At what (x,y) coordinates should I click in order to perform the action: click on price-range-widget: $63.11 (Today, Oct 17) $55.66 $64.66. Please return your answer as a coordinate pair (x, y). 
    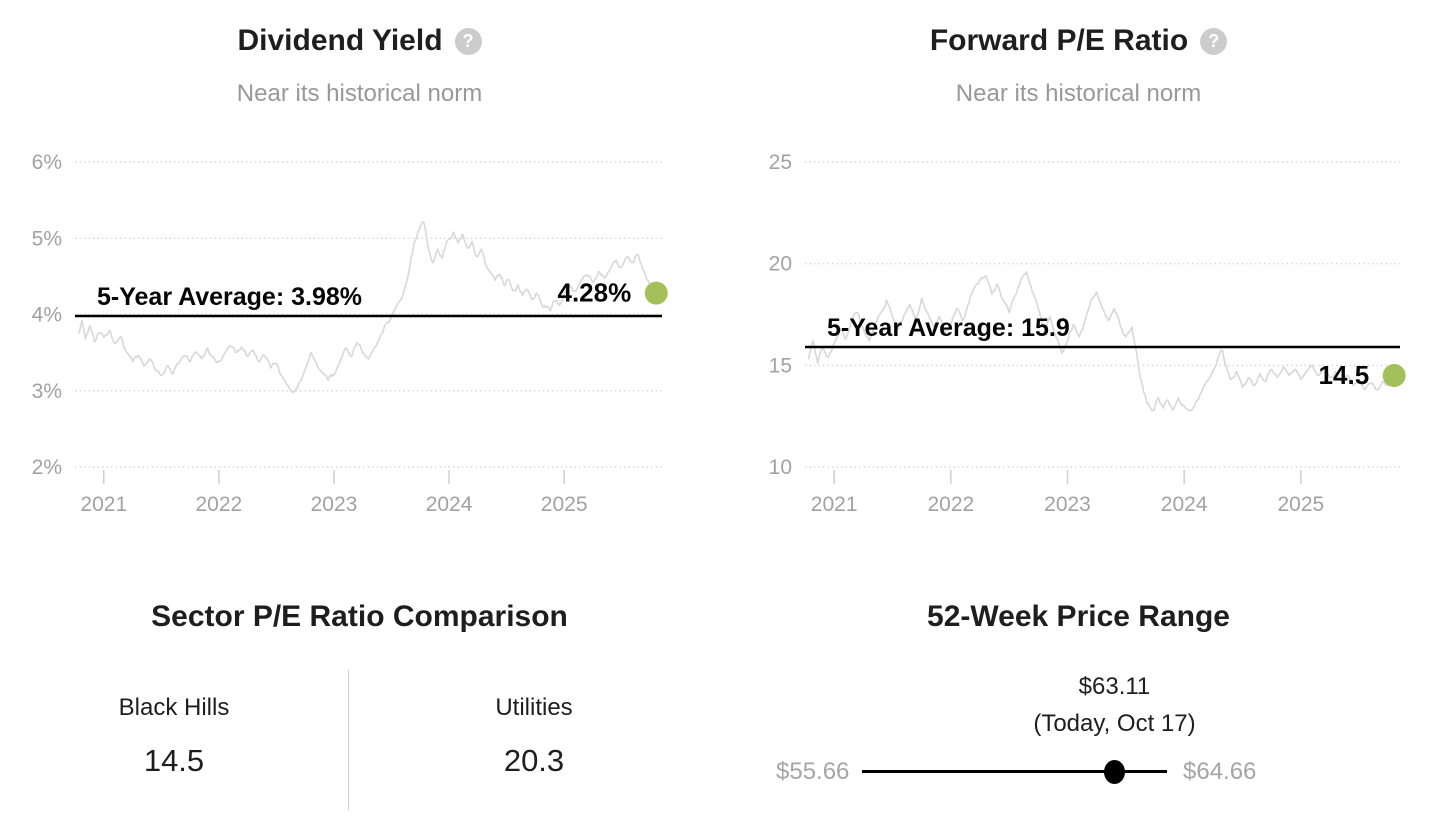
    Looking at the image, I should click on (1078, 729).